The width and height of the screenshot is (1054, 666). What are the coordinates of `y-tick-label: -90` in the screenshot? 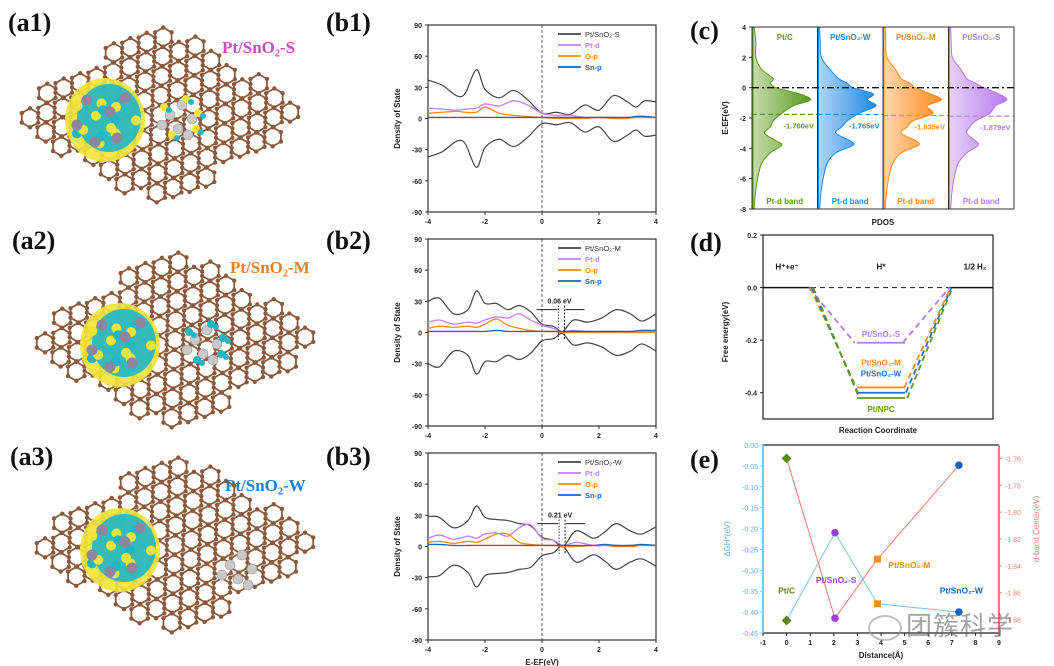 It's located at (417, 213).